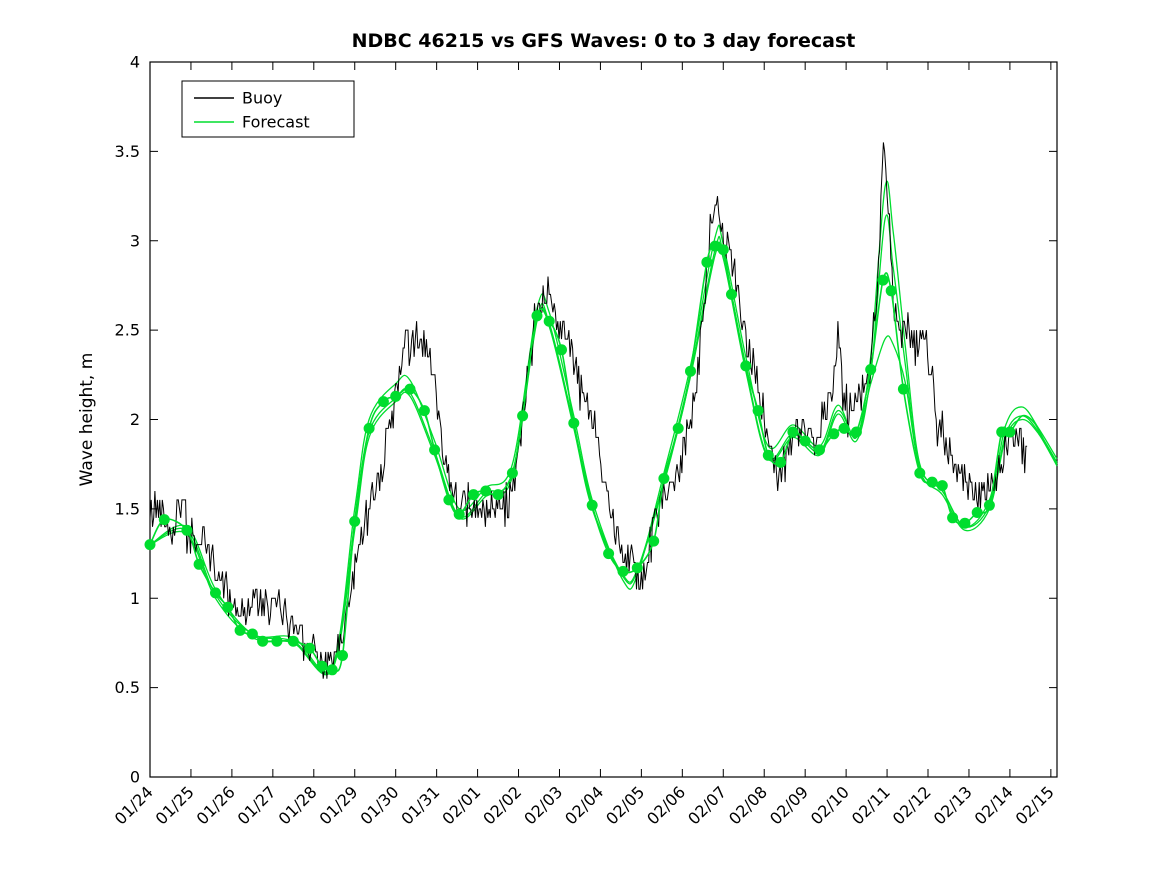 The width and height of the screenshot is (1167, 875). Describe the element at coordinates (127, 687) in the screenshot. I see `y-tick-label: 0.5` at that location.